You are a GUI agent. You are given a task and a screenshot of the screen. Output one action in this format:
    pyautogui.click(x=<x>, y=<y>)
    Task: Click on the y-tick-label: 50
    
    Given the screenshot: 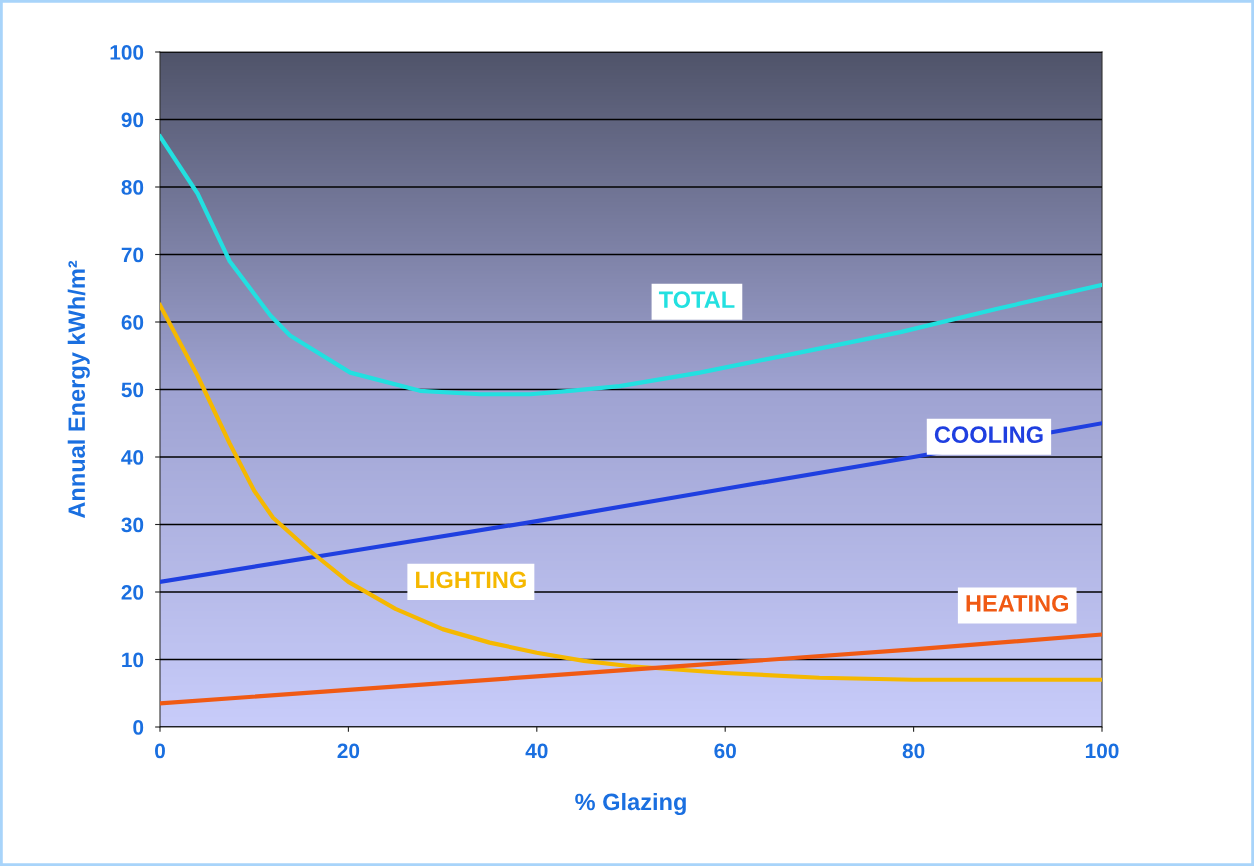 What is the action you would take?
    pyautogui.click(x=132, y=390)
    